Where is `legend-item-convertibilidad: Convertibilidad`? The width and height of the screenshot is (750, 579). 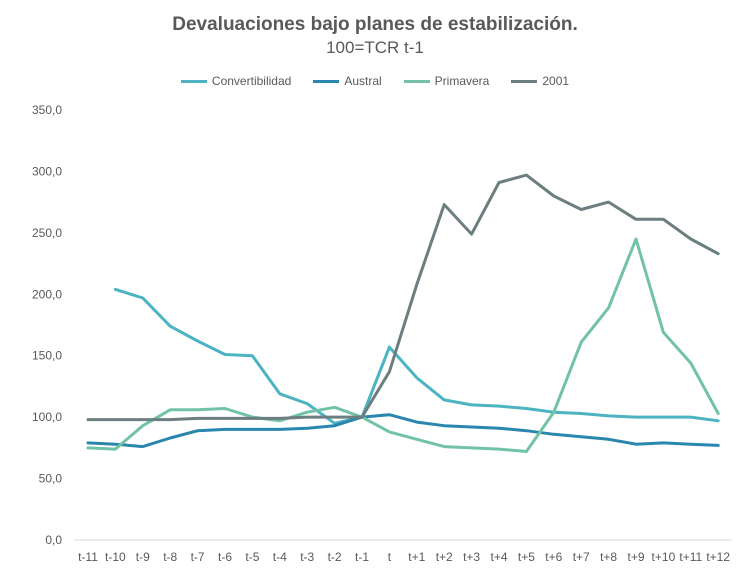
legend-item-convertibilidad: Convertibilidad is located at coordinates (236, 81).